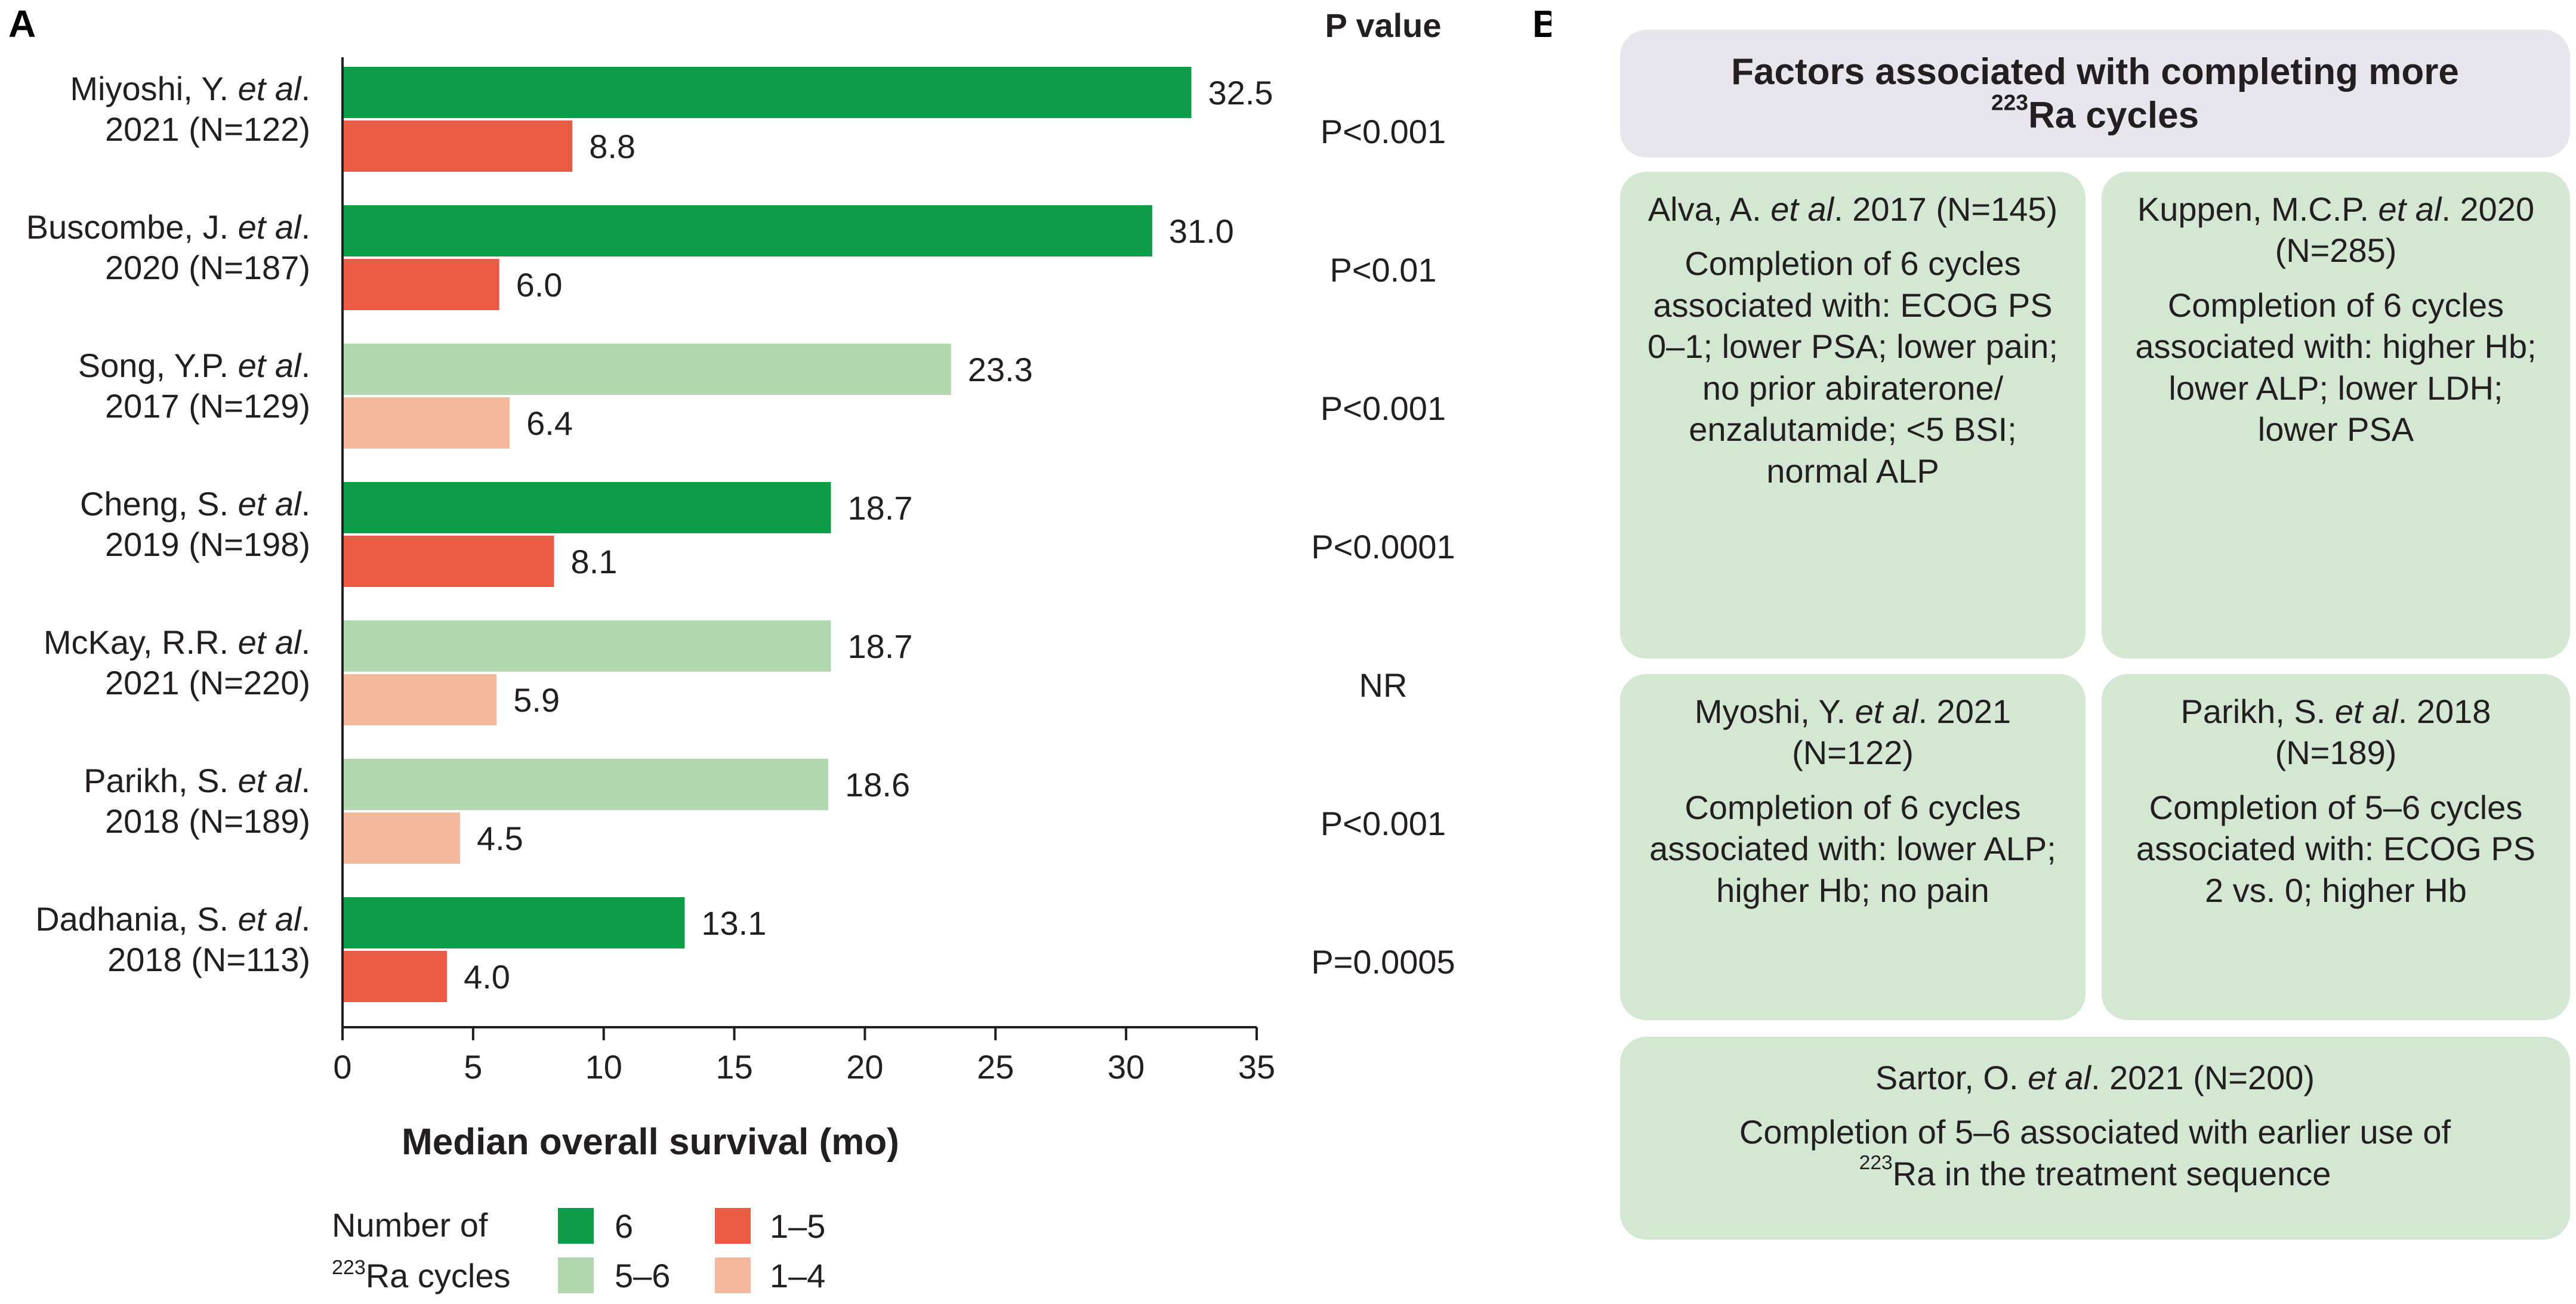 The image size is (2576, 1304). What do you see at coordinates (402, 838) in the screenshot?
I see `bar-6-fewer-cycles` at bounding box center [402, 838].